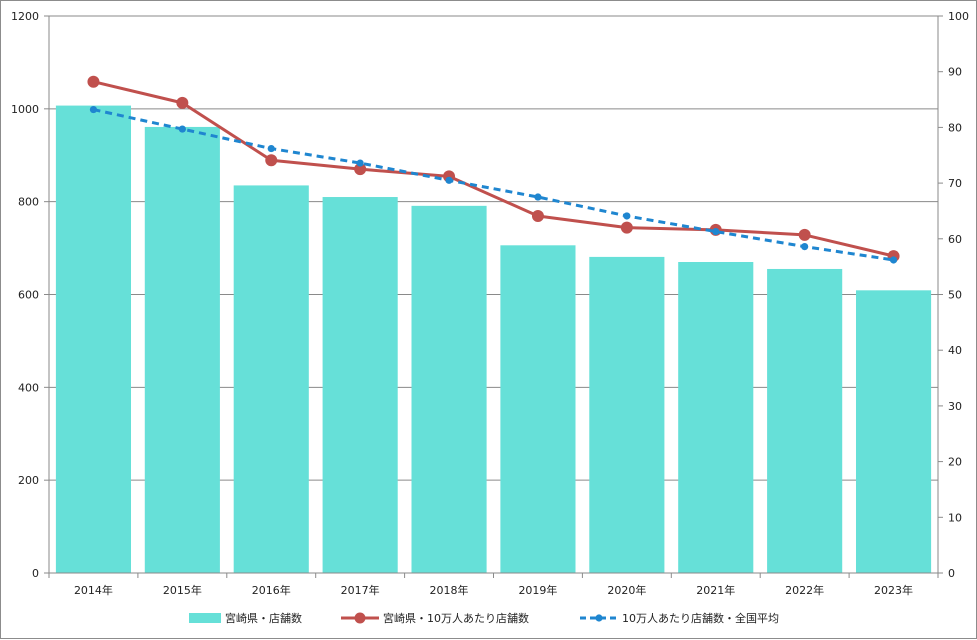 The width and height of the screenshot is (977, 640). Describe the element at coordinates (25, 16) in the screenshot. I see `y-left-tick-label: 1200` at that location.